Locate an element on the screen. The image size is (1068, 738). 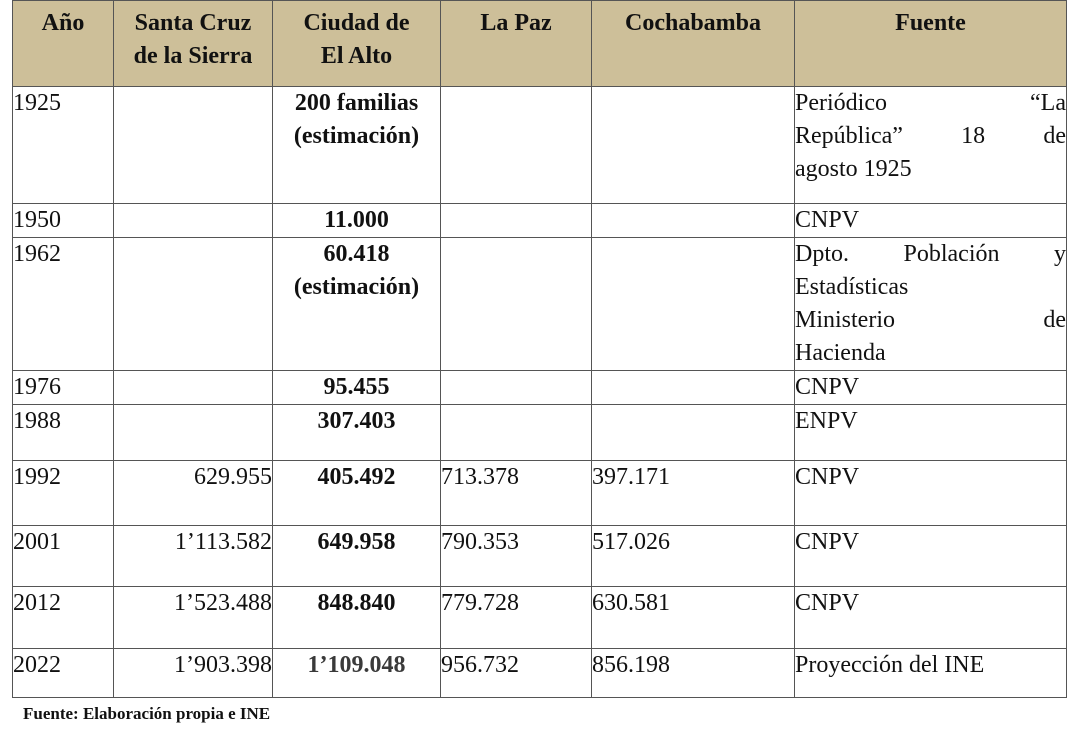
cell-cochabamba: 630.581 is located at coordinates (693, 617).